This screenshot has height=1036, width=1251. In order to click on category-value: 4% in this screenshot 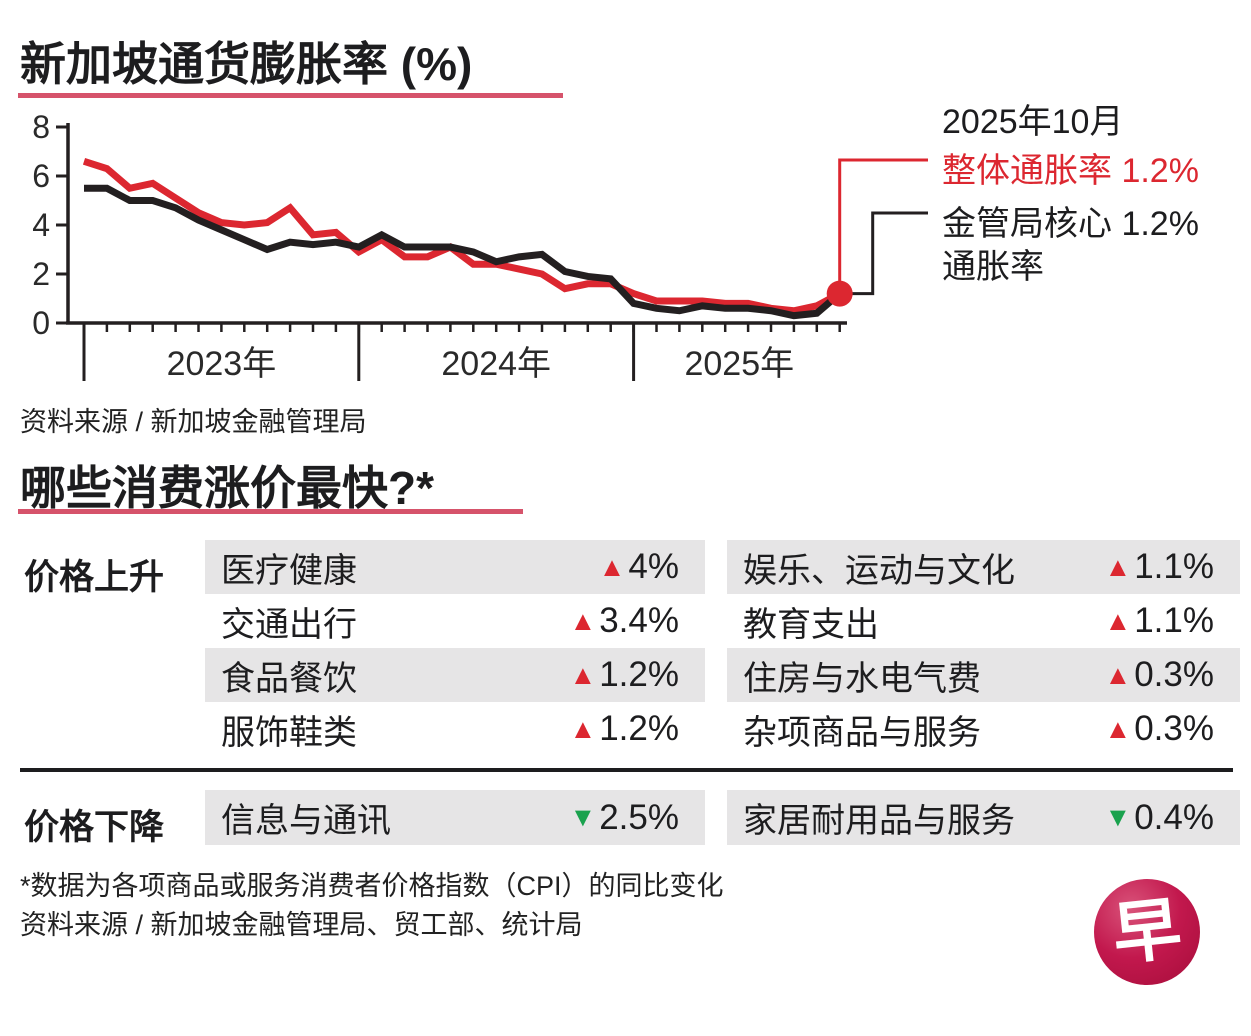, I will do `click(653, 566)`.